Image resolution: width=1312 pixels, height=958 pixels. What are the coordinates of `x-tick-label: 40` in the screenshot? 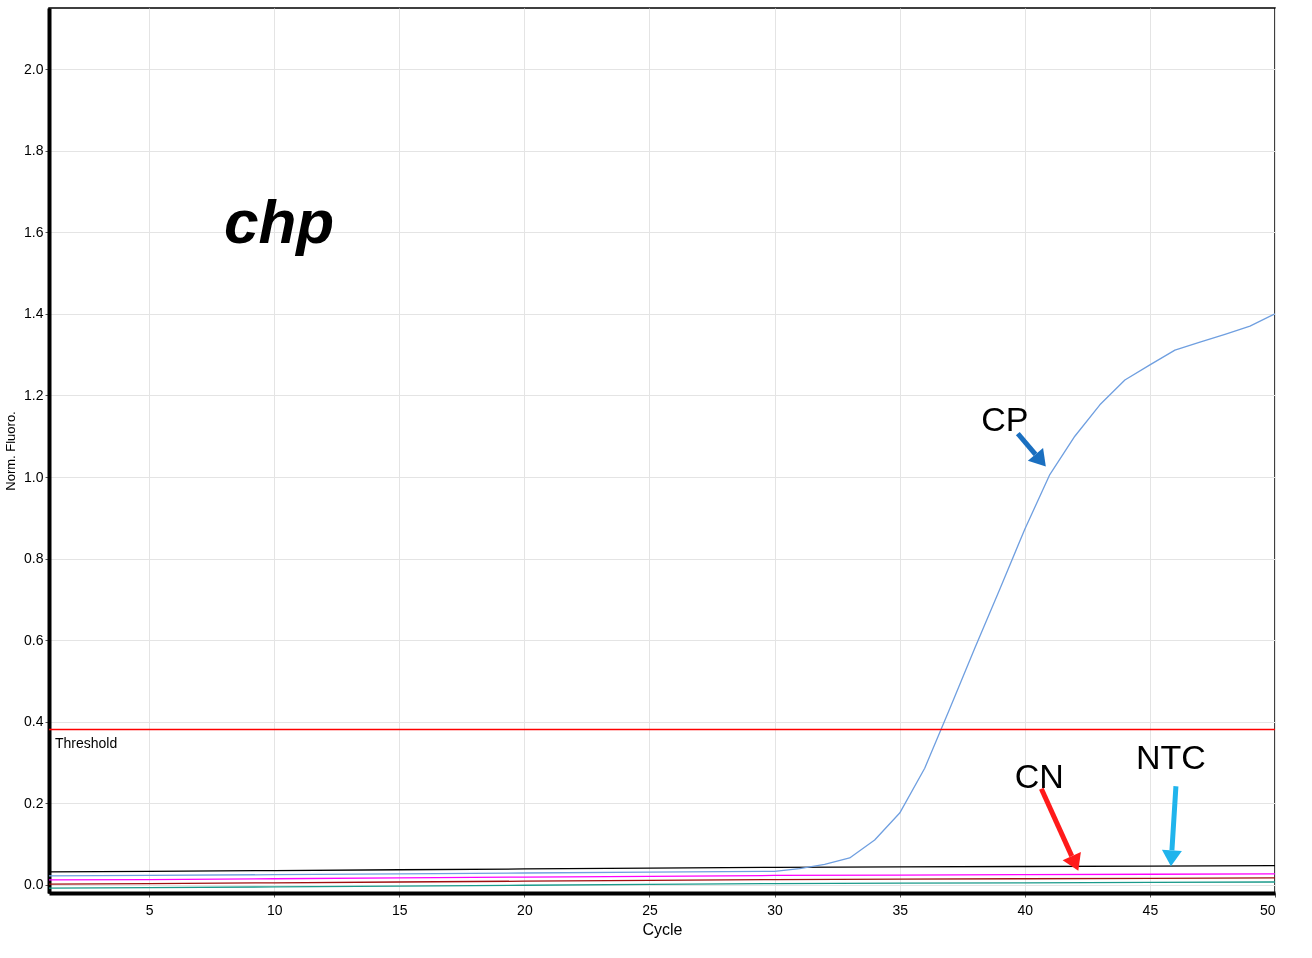 It's located at (1025, 909).